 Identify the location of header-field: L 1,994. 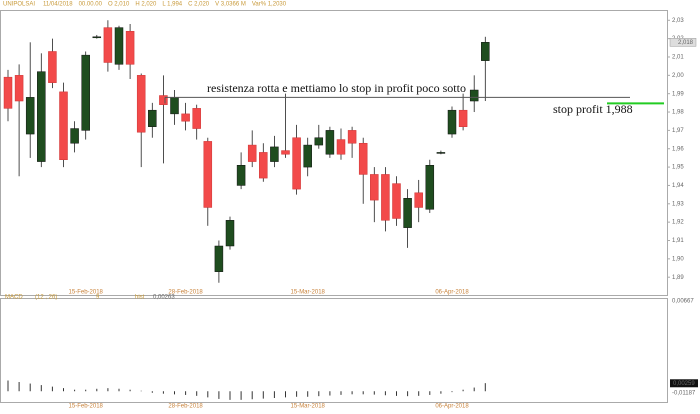
(172, 5).